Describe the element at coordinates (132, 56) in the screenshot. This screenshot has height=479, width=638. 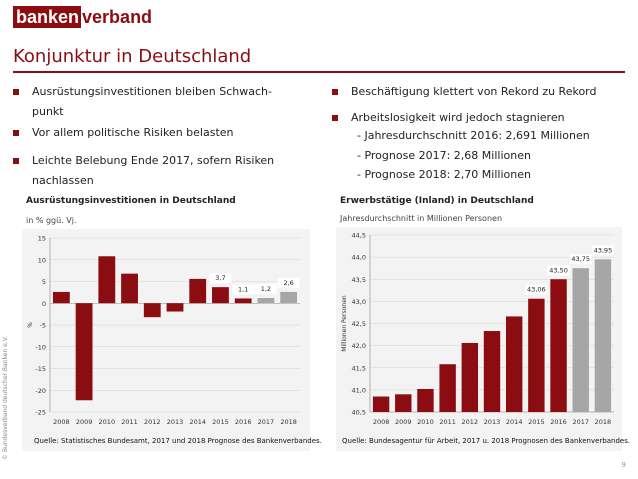
I see `slide-title: Konjunktur in Deutschland` at that location.